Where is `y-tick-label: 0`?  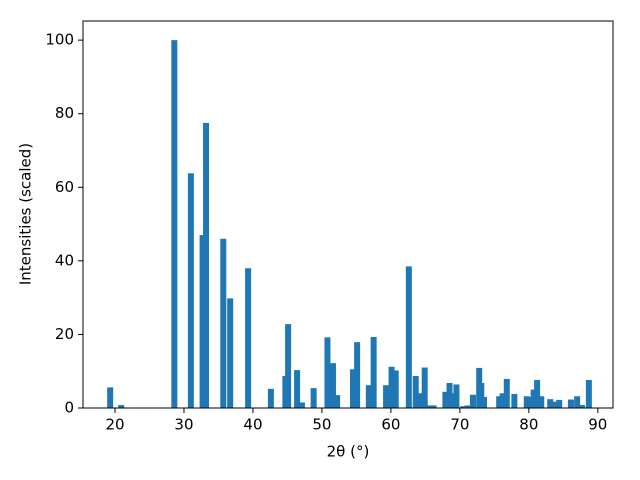 y-tick-label: 0 is located at coordinates (69, 408).